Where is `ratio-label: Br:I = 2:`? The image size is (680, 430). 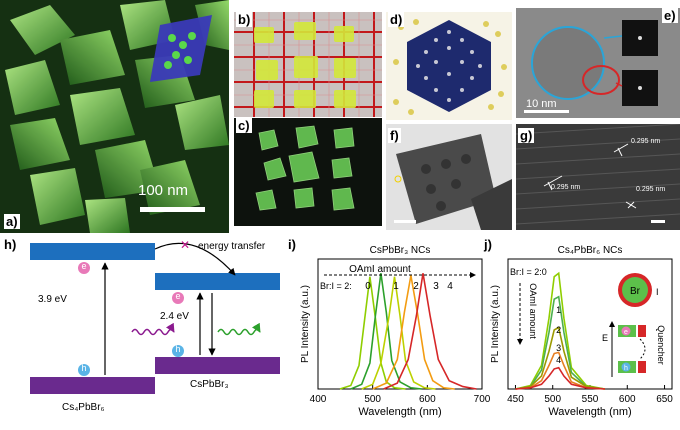
ratio-label: Br:I = 2: is located at coordinates (336, 286).